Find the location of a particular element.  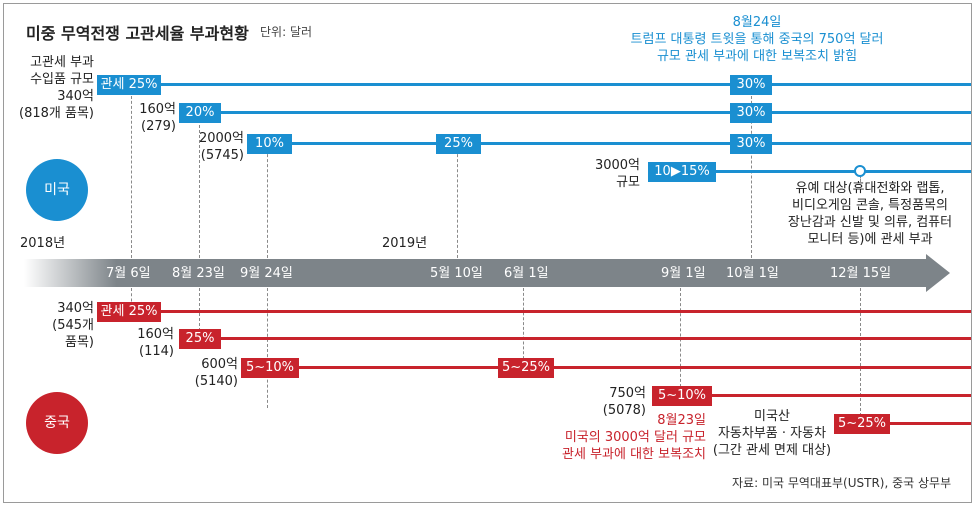

us-row2-tag2: 30% is located at coordinates (751, 113).